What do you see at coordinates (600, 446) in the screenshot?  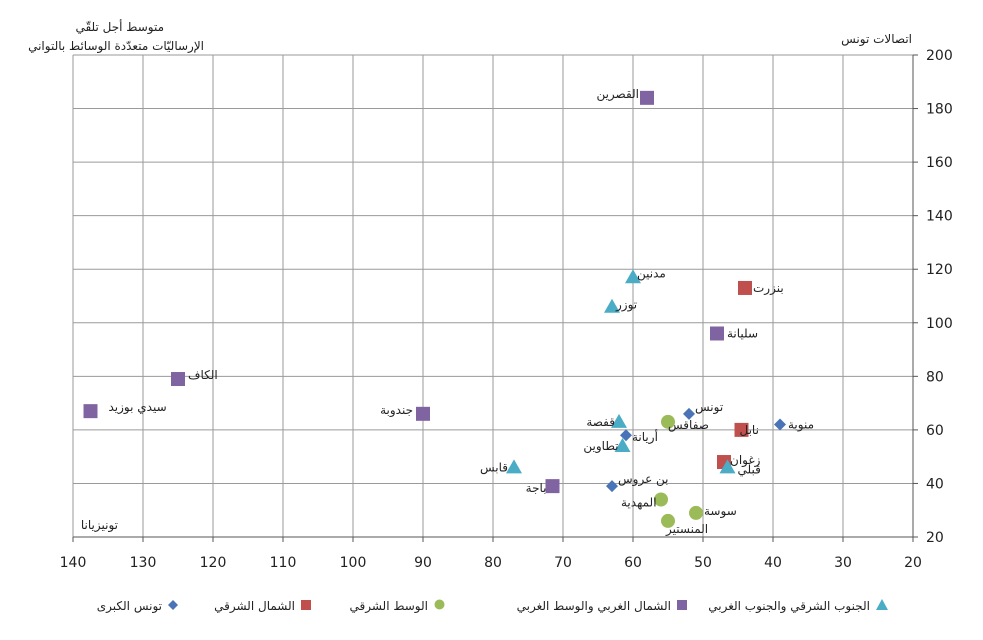 I see `point-label: تطاوين` at bounding box center [600, 446].